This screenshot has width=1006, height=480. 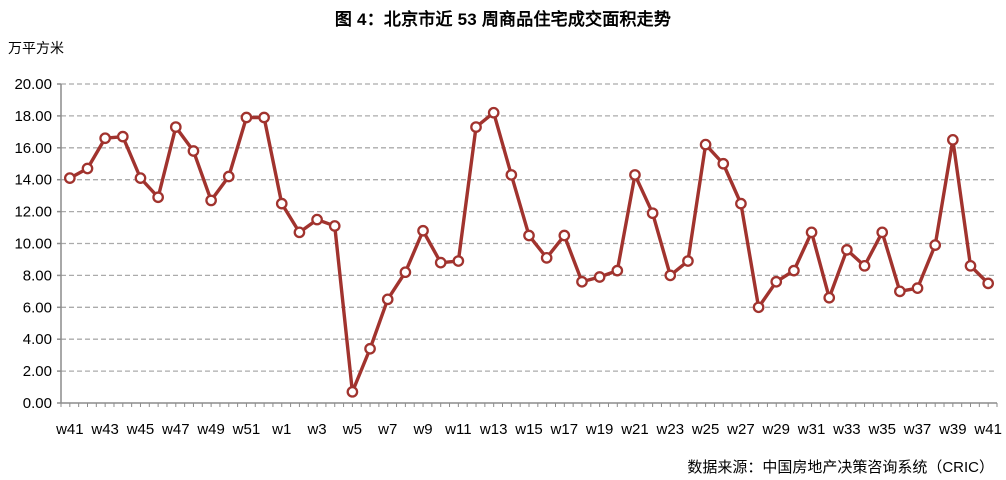 What do you see at coordinates (37, 339) in the screenshot?
I see `y-axis-tick-label: 4.00` at bounding box center [37, 339].